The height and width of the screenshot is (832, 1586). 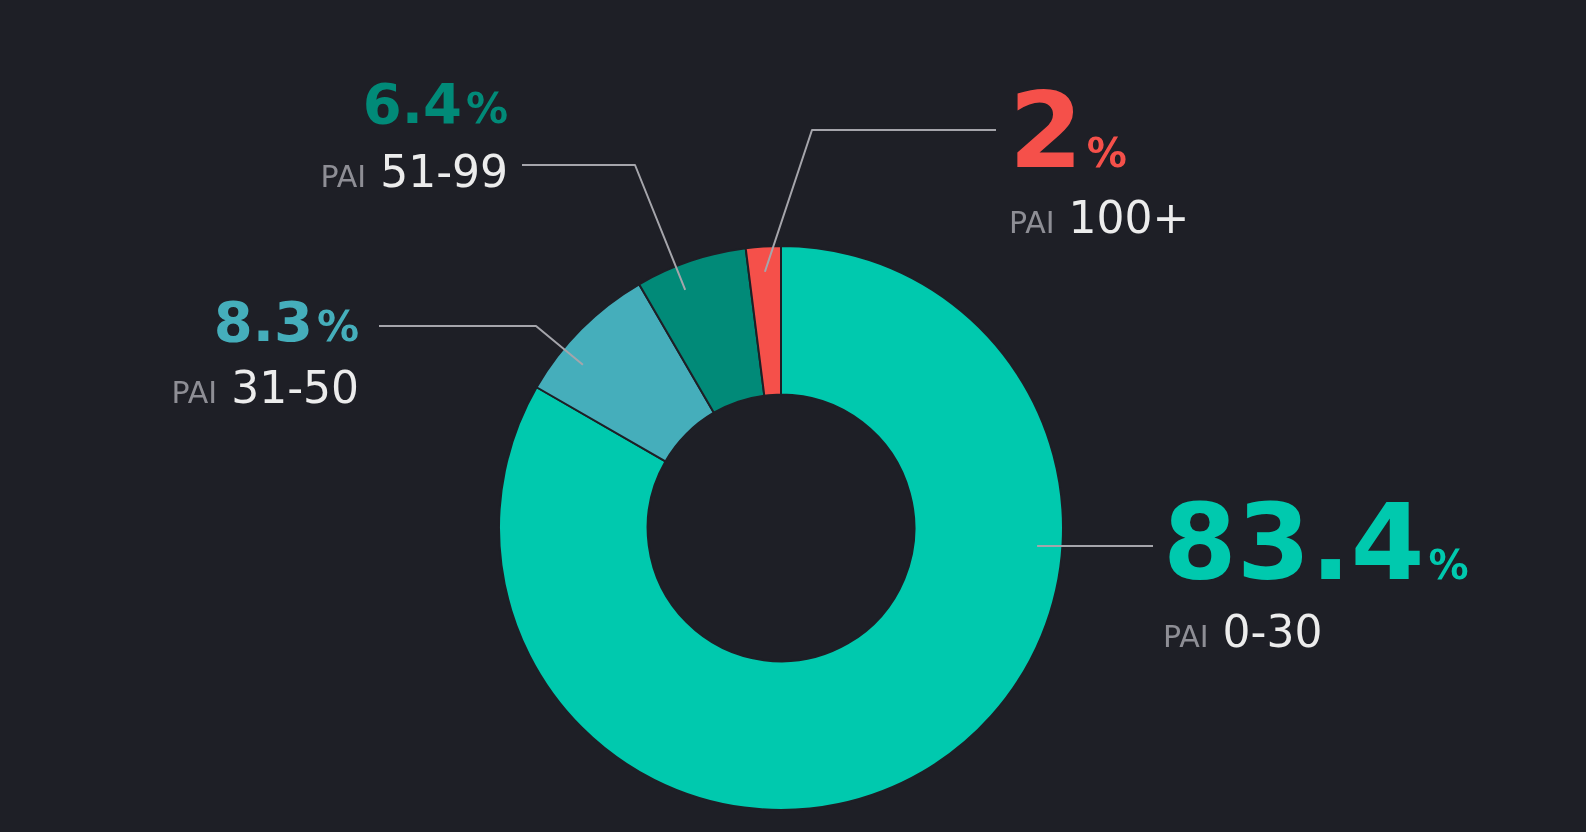 What do you see at coordinates (414, 171) in the screenshot?
I see `slice-label: PAI 51-99` at bounding box center [414, 171].